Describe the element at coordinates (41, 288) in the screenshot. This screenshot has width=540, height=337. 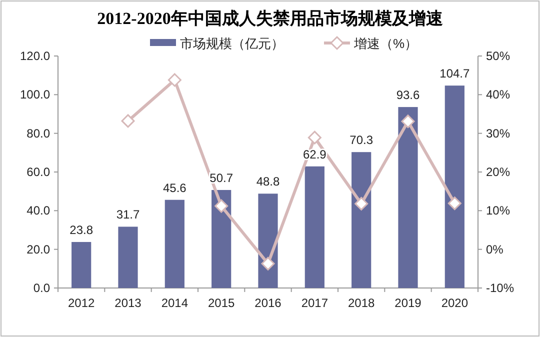
I see `y-tick-label: 0.0` at that location.